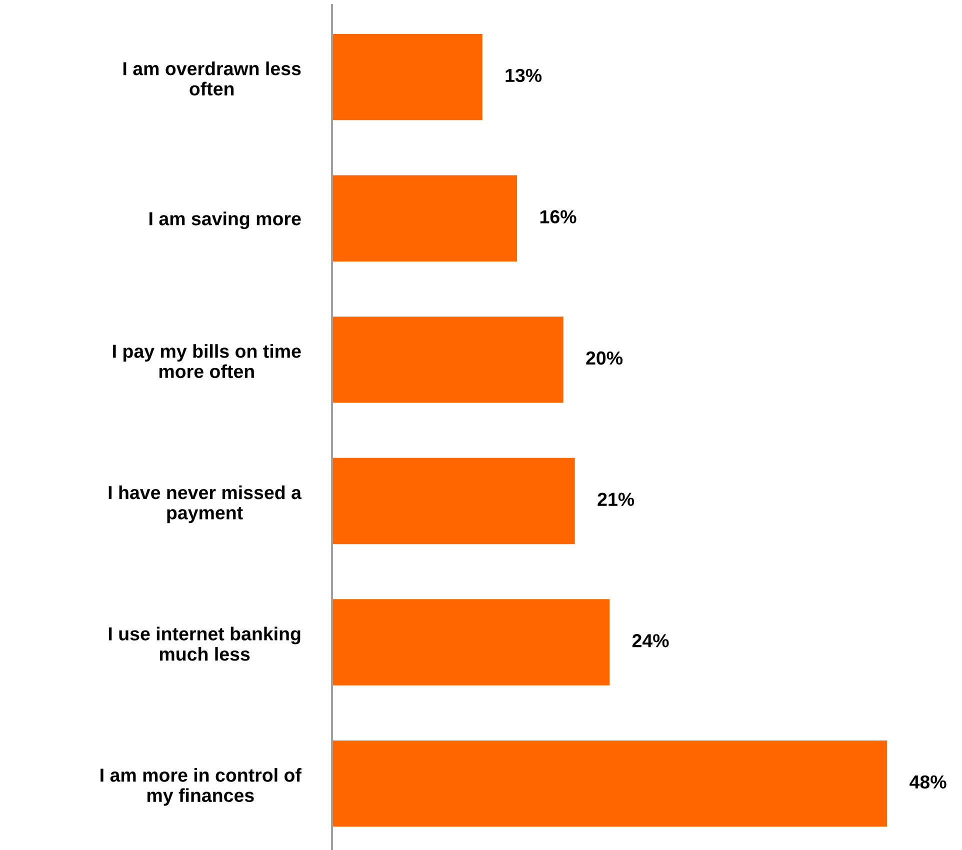 The image size is (962, 850). I want to click on y-tick-label: I have never missed a payment, so click(205, 504).